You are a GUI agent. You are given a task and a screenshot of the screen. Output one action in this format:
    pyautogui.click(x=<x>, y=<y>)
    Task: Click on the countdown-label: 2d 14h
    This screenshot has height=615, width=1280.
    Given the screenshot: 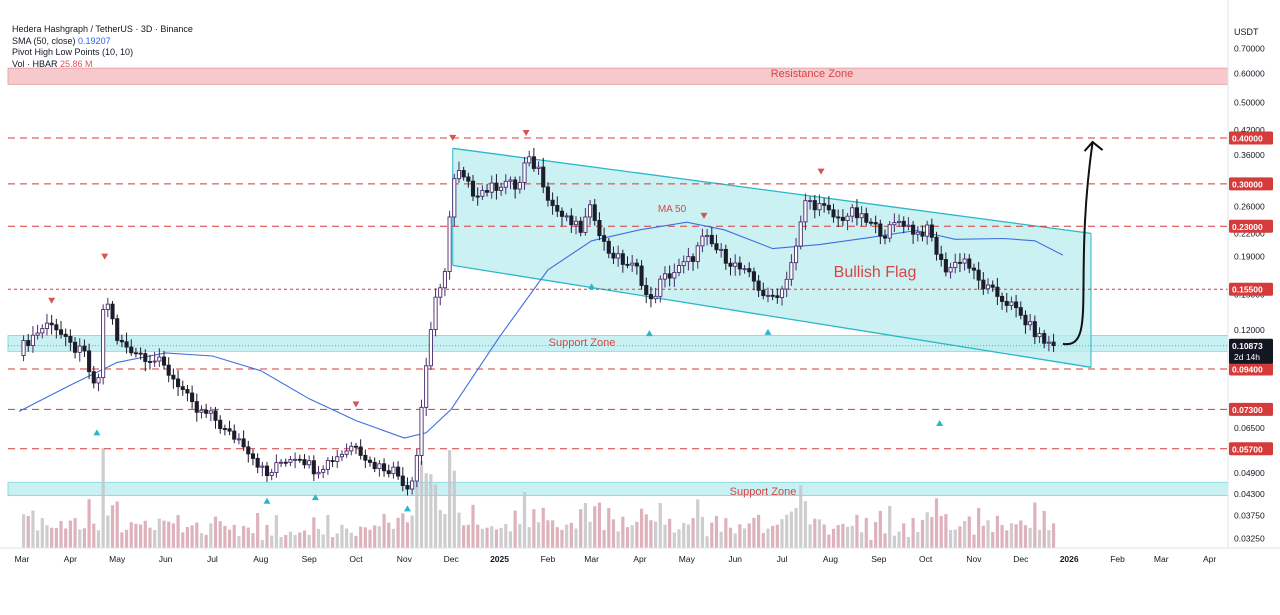 What is the action you would take?
    pyautogui.click(x=1247, y=357)
    